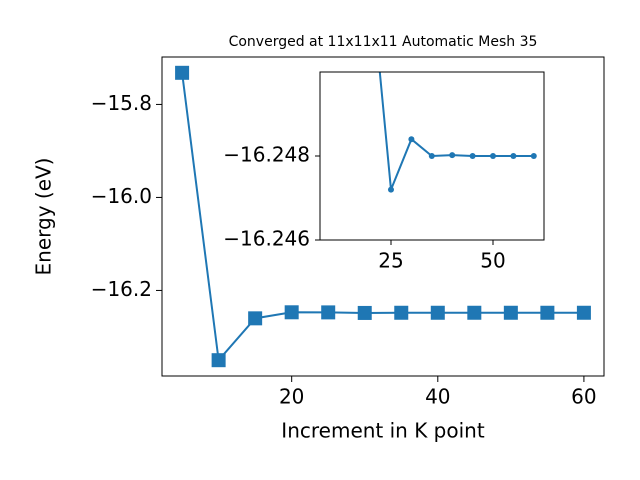  Describe the element at coordinates (390, 261) in the screenshot. I see `x-tick-label: 25` at that location.